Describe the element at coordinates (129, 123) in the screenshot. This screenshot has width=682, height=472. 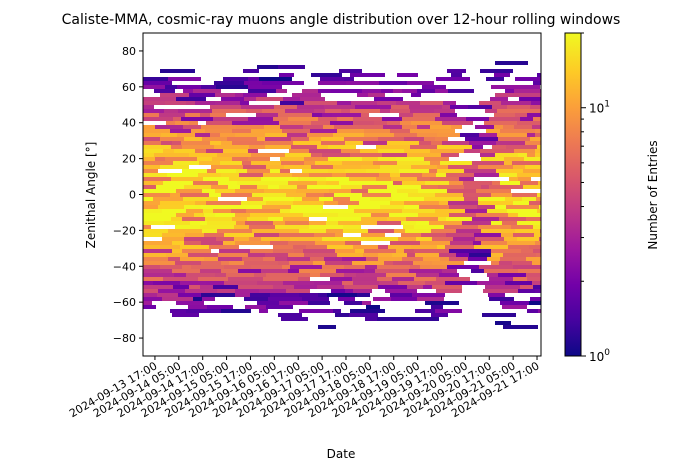
I see `y-tick-label: 40` at that location.